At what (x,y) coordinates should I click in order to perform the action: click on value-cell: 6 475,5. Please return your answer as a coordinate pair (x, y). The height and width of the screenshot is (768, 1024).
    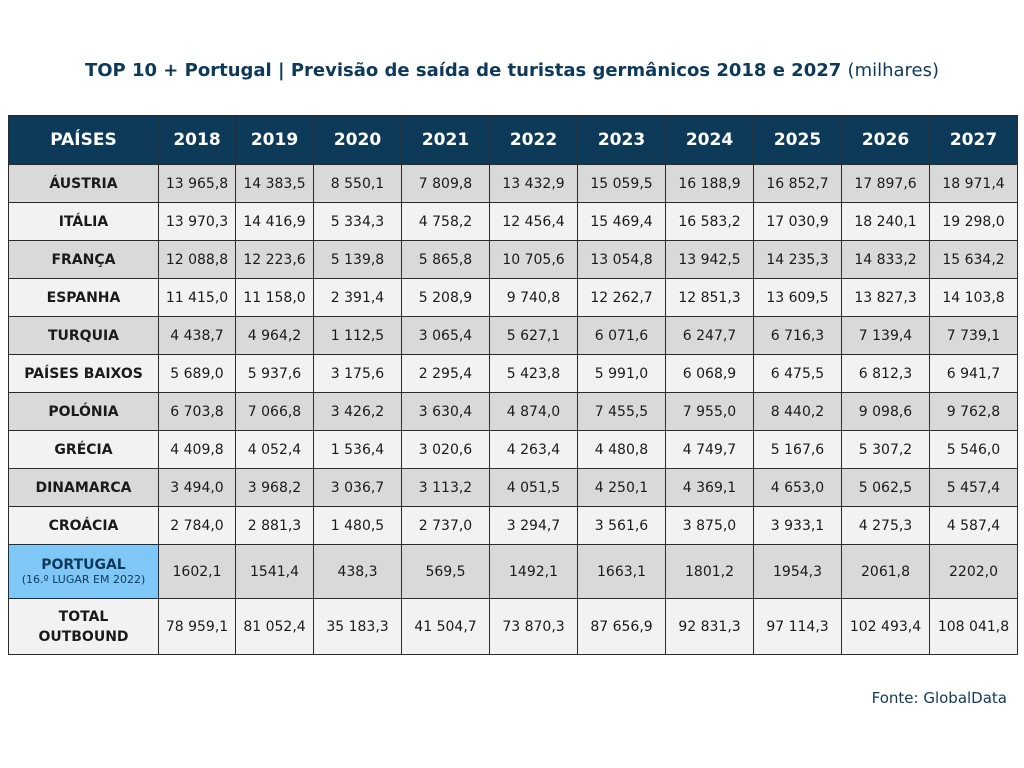
    Looking at the image, I should click on (797, 373).